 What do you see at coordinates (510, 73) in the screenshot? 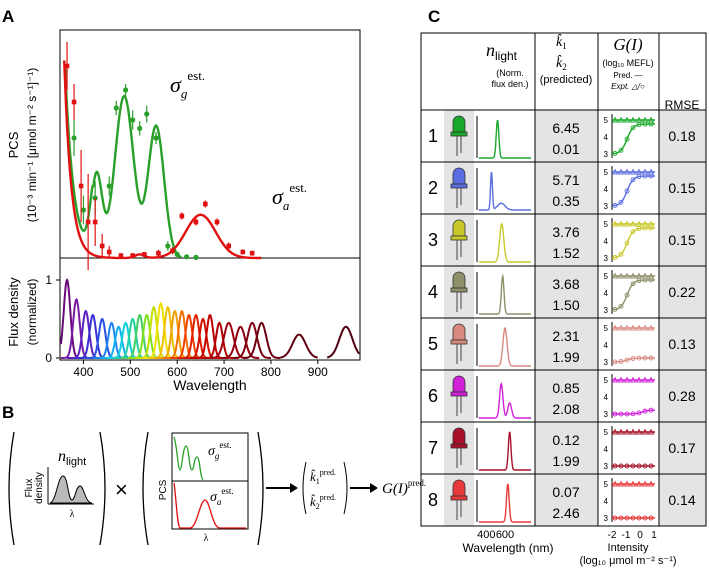
I see `c-header-n-note1: (Norm.` at bounding box center [510, 73].